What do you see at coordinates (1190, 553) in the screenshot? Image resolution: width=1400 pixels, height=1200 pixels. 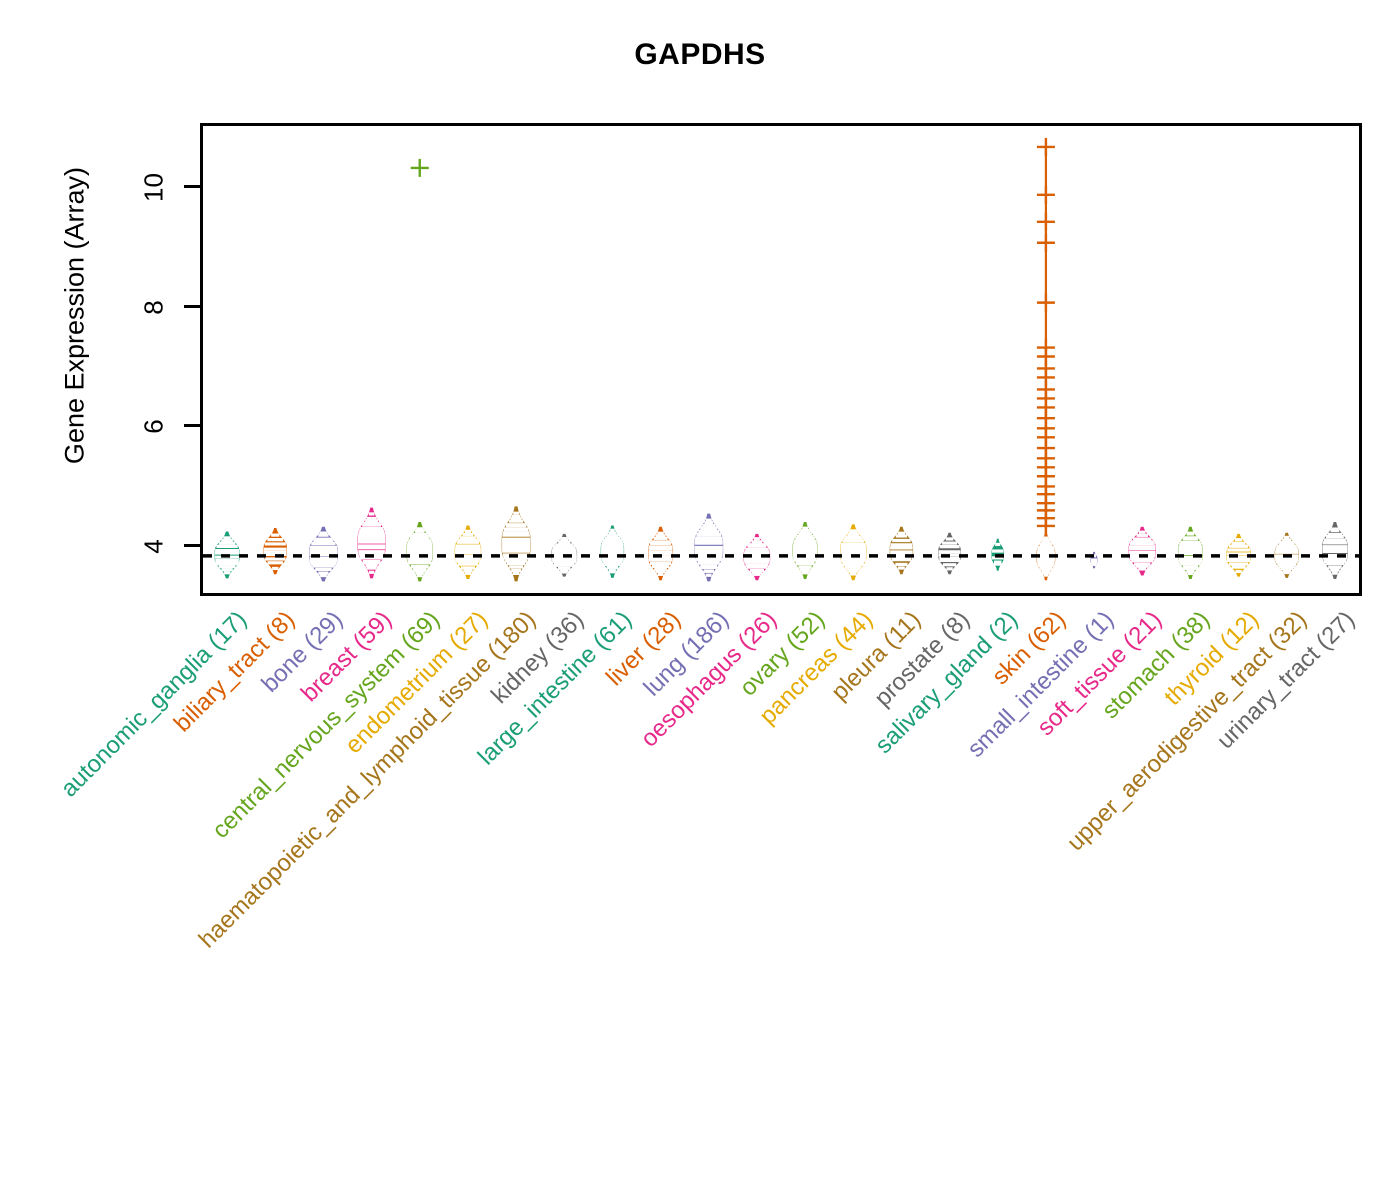 I see `violin-stomach` at bounding box center [1190, 553].